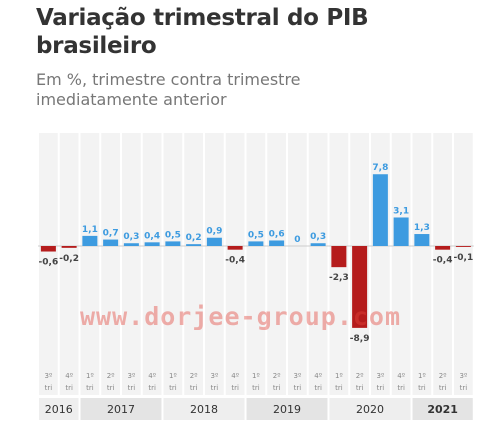 The width and height of the screenshot is (499, 427). I want to click on chart-title: Variação trimestral do PIB brasileiro, so click(256, 32).